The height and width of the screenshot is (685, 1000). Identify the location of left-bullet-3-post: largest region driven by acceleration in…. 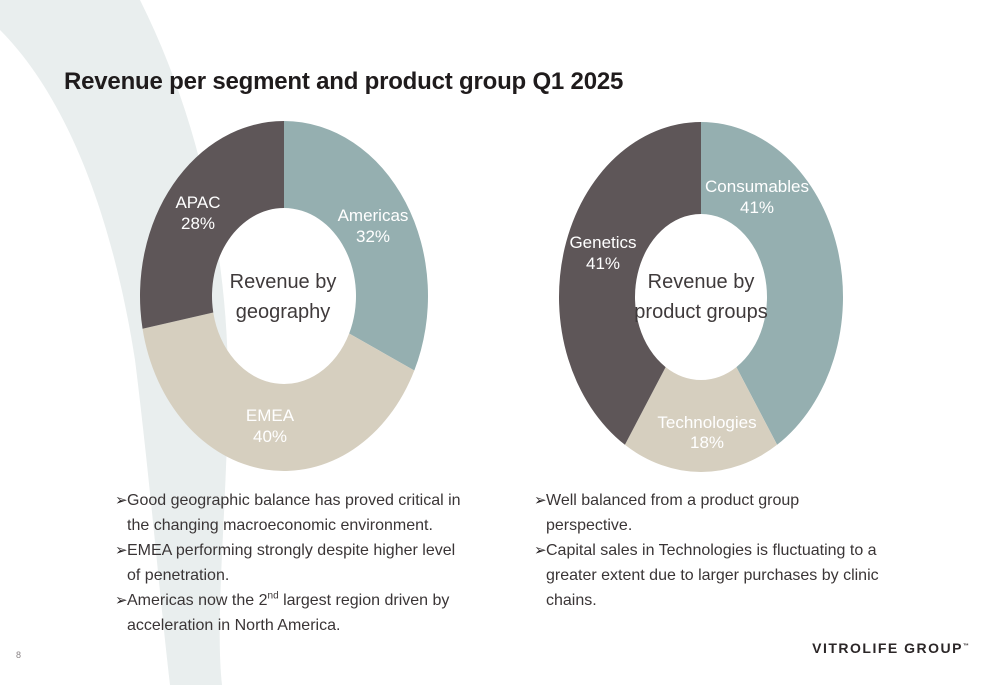
(288, 613).